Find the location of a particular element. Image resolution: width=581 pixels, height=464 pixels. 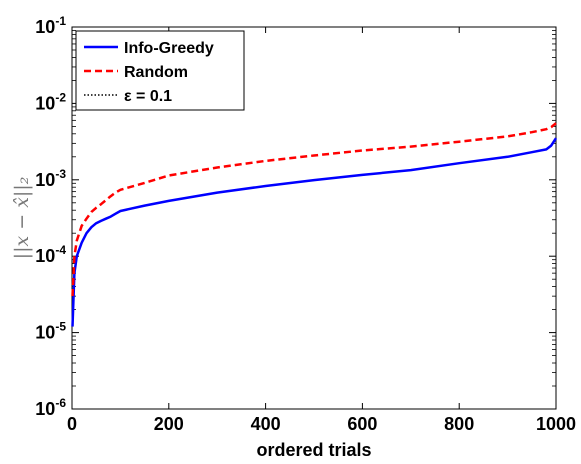

y-tick-label: 10⁻² is located at coordinates (50, 101).